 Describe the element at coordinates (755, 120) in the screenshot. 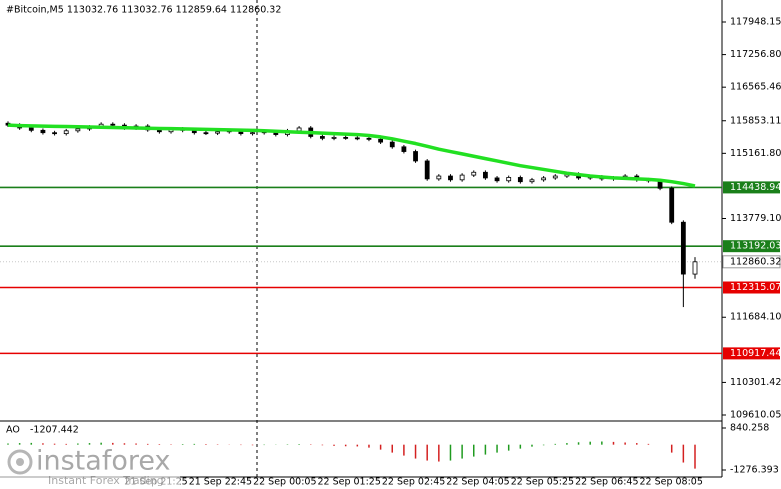

I see `y-tick-label: 115853.11` at that location.